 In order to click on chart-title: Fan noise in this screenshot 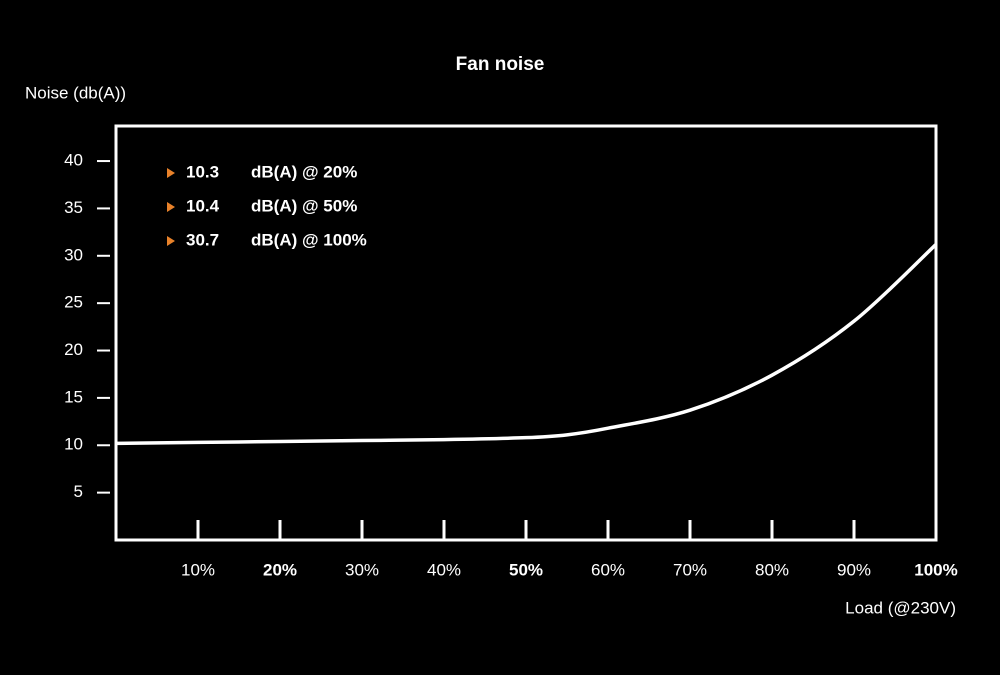, I will do `click(500, 64)`.